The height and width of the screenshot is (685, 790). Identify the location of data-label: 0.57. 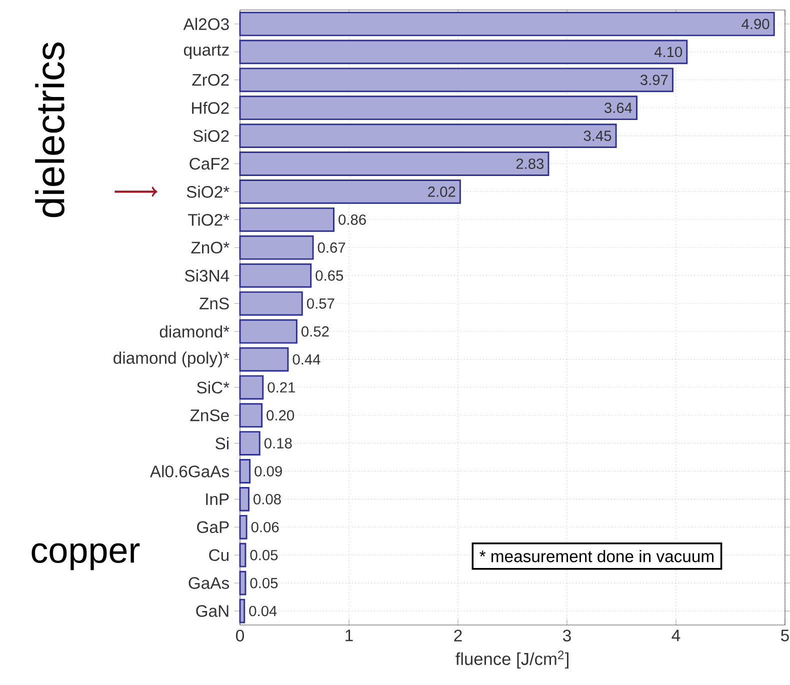
(320, 303).